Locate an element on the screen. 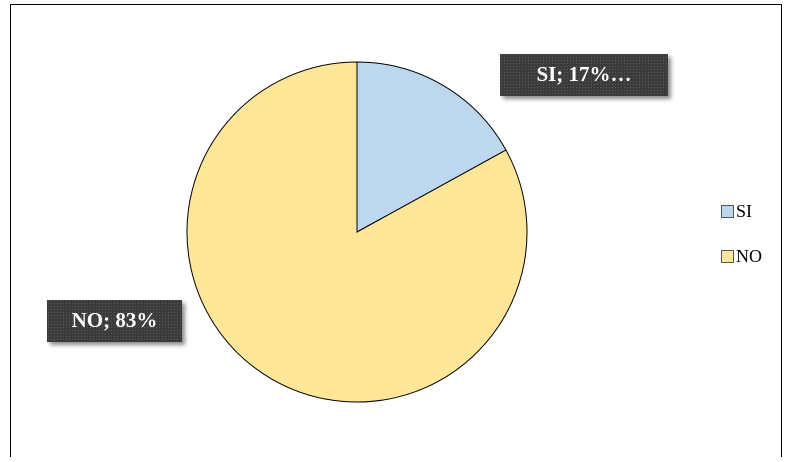 The height and width of the screenshot is (462, 790). pie-slice is located at coordinates (431, 147).